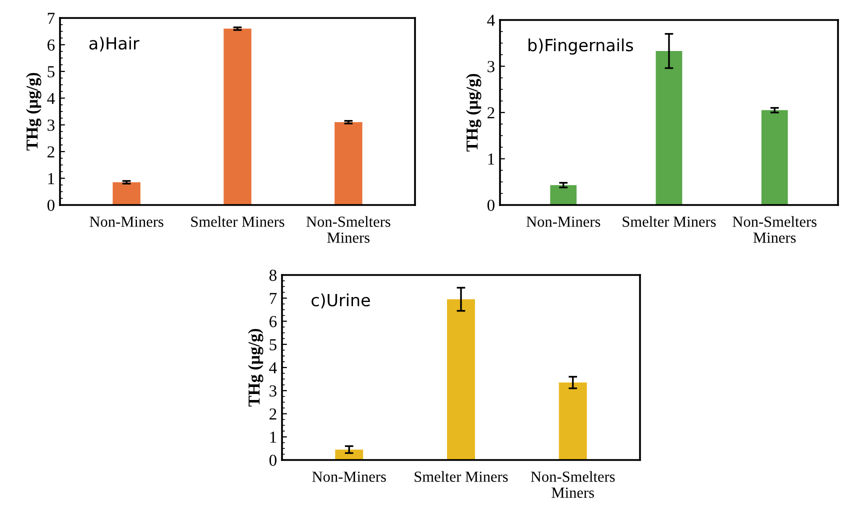 This screenshot has width=848, height=505. I want to click on y-tick-label: 8, so click(273, 275).